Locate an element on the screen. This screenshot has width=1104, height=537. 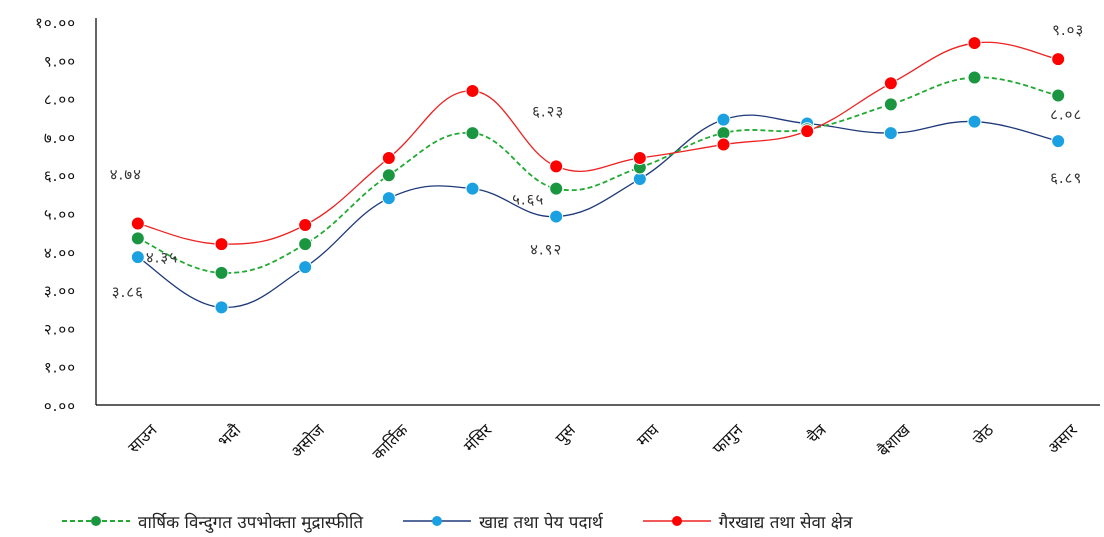
x-tick-label: असार is located at coordinates (1063, 439).